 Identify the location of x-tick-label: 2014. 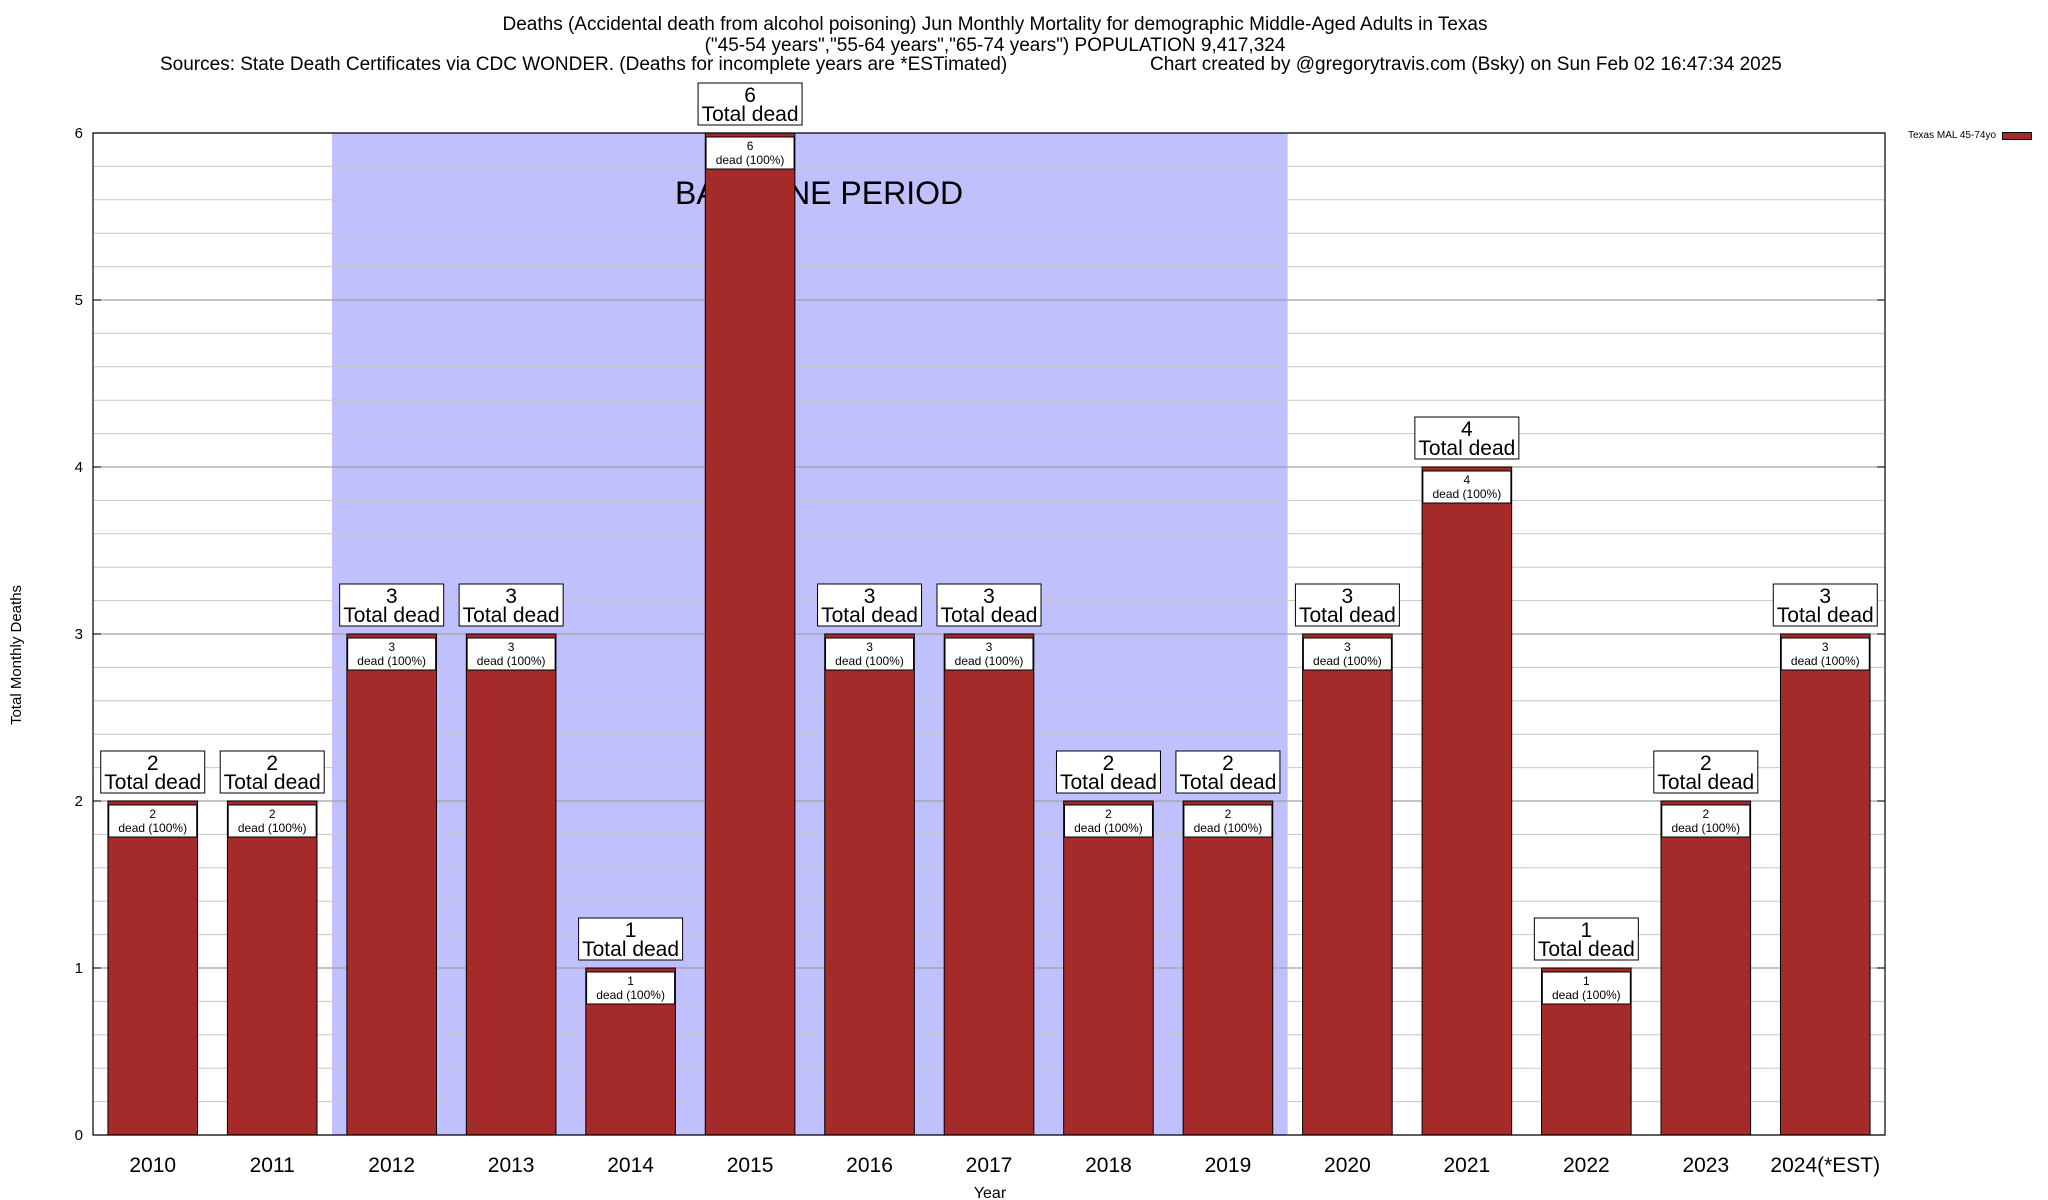
(630, 1165).